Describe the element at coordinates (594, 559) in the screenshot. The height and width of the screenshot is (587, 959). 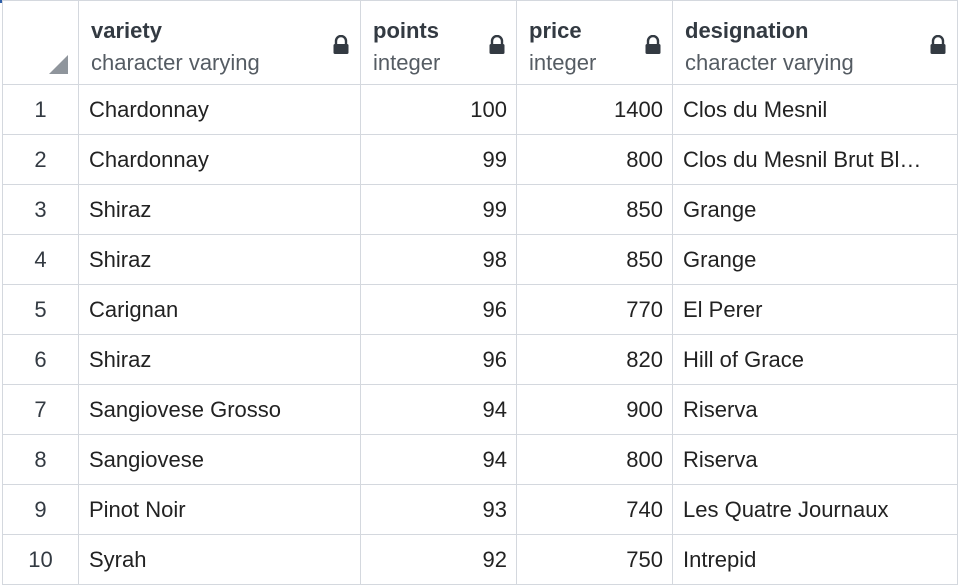
I see `cell-price: 750` at that location.